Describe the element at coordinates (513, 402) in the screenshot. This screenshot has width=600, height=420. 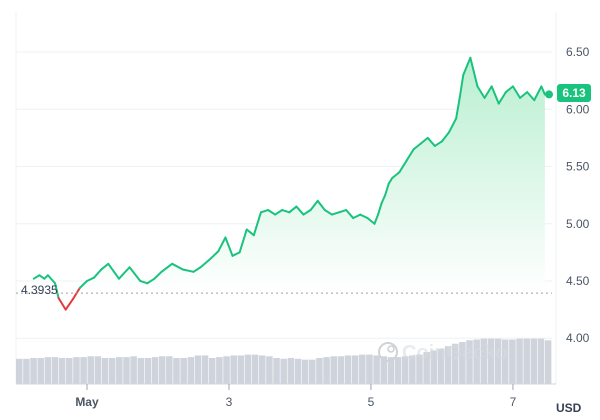
I see `x-tick-label: 7` at that location.